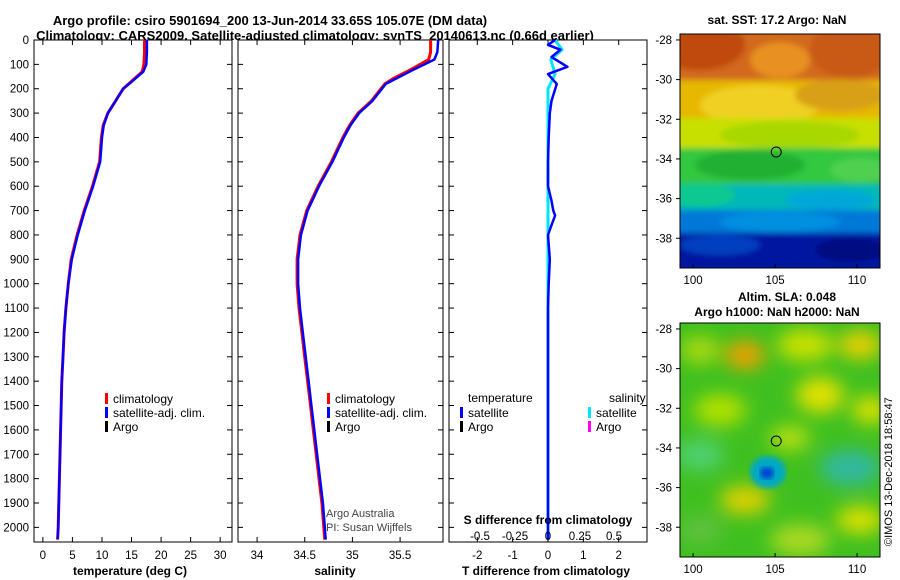 Image resolution: width=900 pixels, height=580 pixels. I want to click on legend-swatch-t-argo, so click(461, 426).